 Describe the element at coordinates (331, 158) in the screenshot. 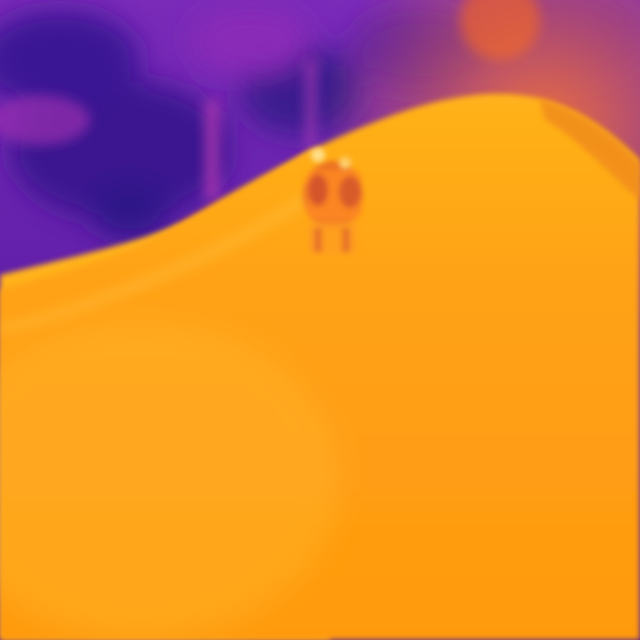

I see `vehicle-lights-hotspots` at that location.